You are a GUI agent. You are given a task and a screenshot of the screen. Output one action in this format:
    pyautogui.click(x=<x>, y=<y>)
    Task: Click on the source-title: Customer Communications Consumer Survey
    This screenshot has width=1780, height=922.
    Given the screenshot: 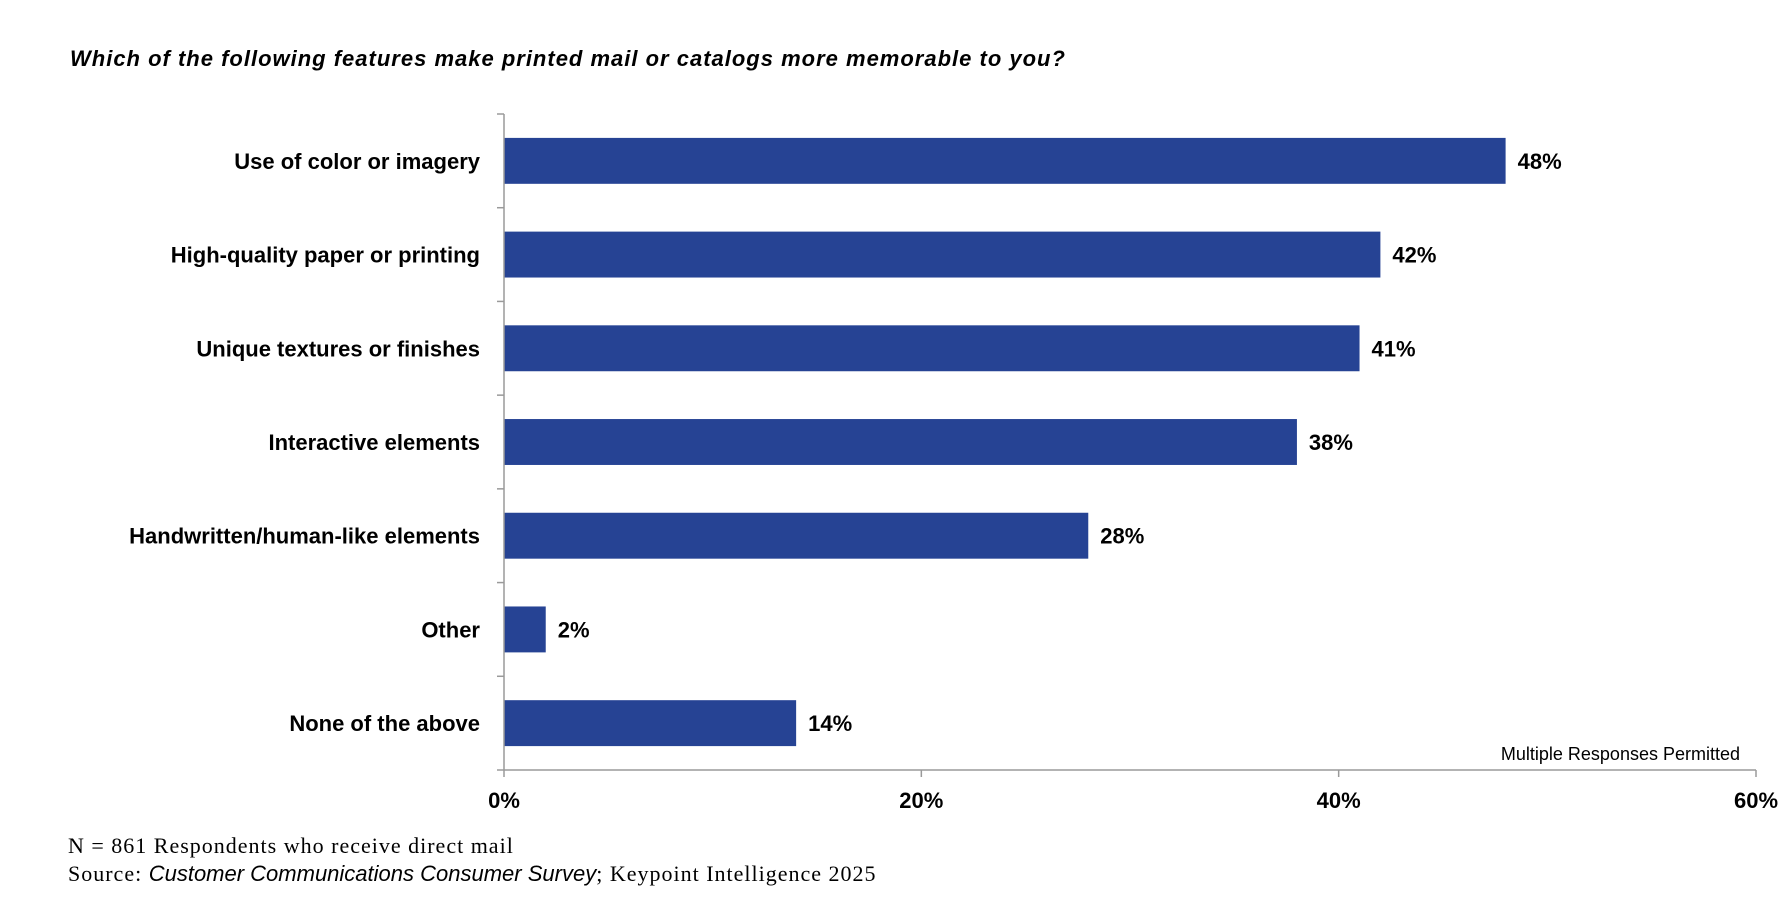 What is the action you would take?
    pyautogui.click(x=372, y=873)
    